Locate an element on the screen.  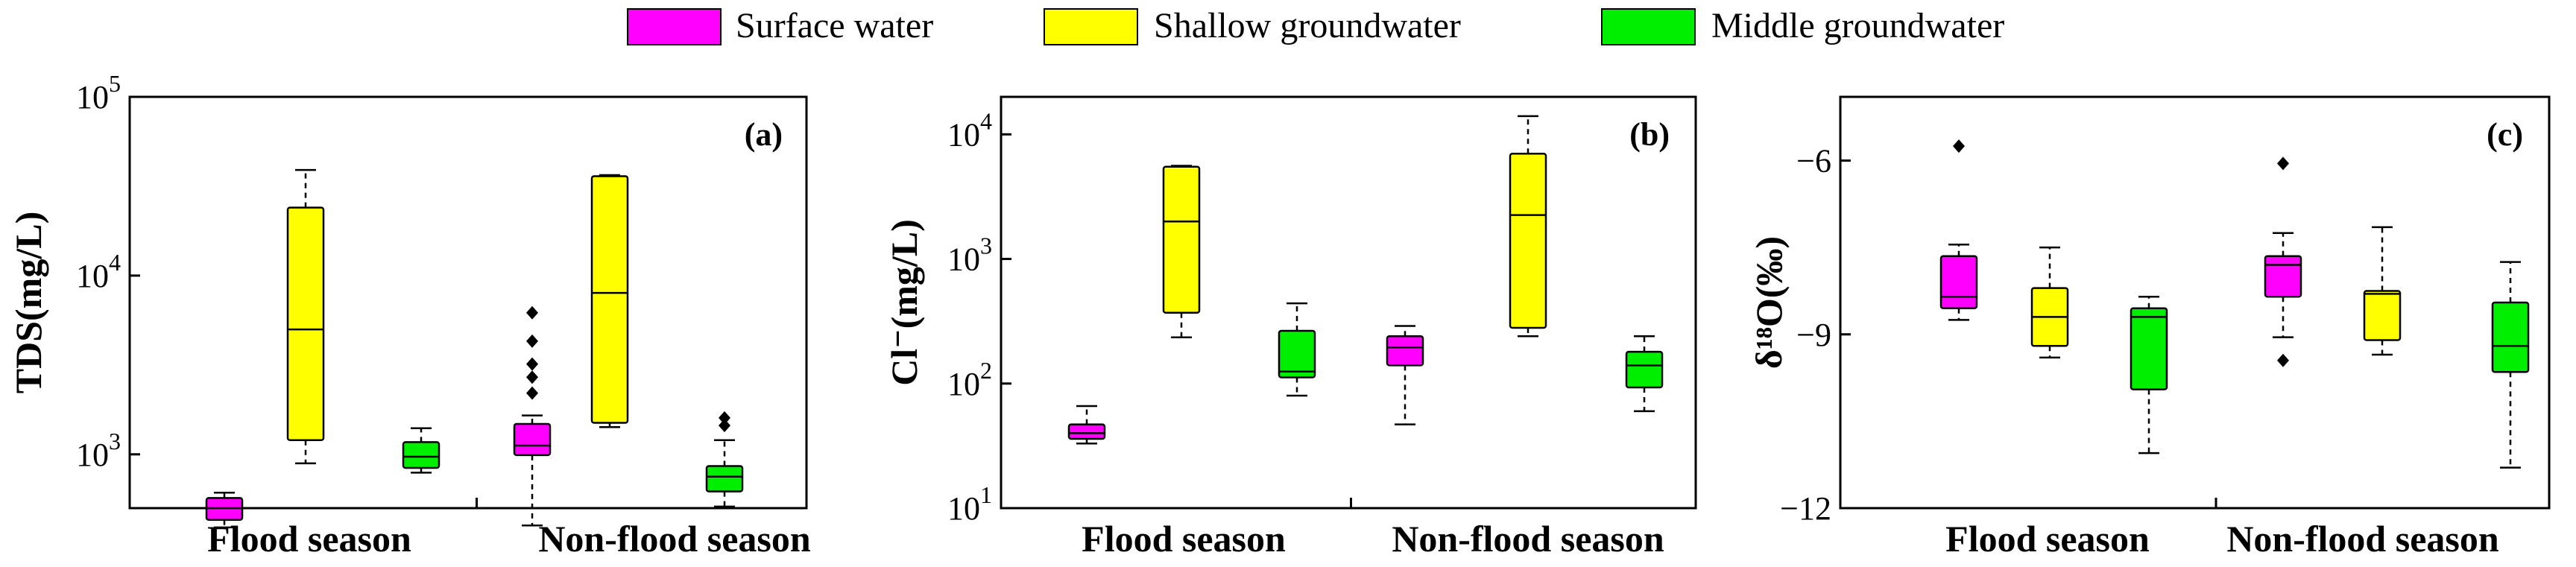
legend-label-1: Surface water is located at coordinates (834, 26).